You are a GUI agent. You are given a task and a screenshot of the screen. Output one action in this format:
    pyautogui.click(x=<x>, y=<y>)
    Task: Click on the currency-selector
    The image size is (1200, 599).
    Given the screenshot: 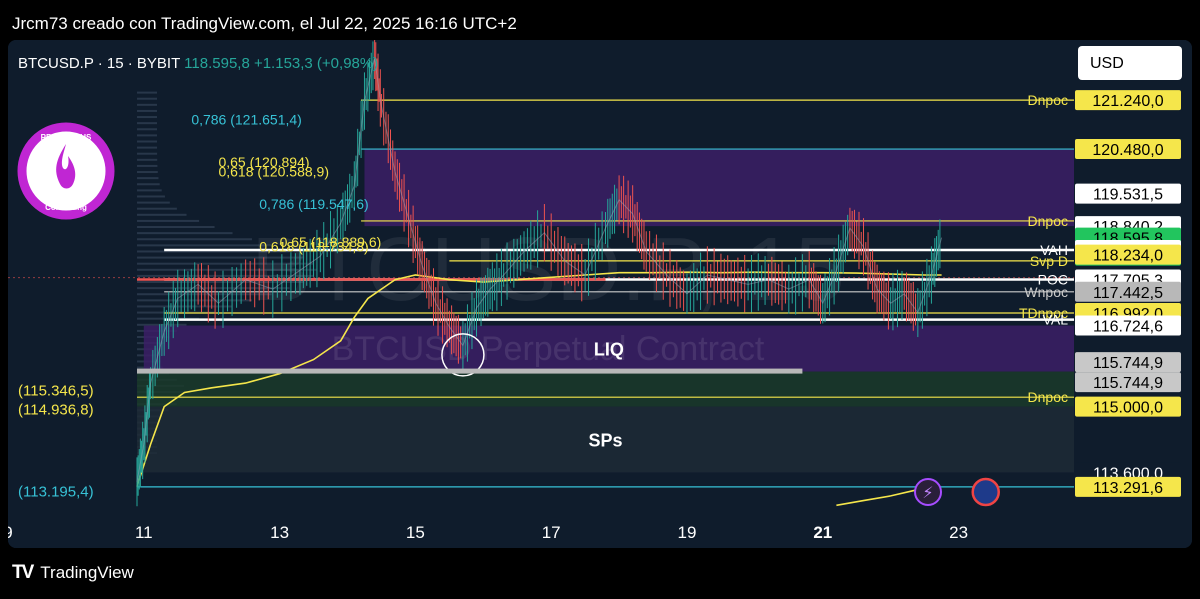 What is the action you would take?
    pyautogui.click(x=1130, y=63)
    